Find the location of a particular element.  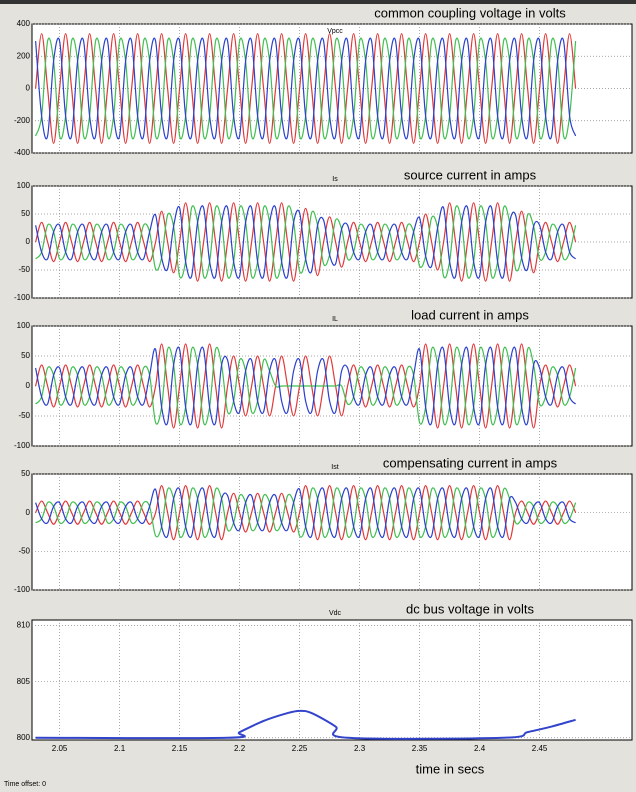

x-tick-label: 2.2 is located at coordinates (240, 748).